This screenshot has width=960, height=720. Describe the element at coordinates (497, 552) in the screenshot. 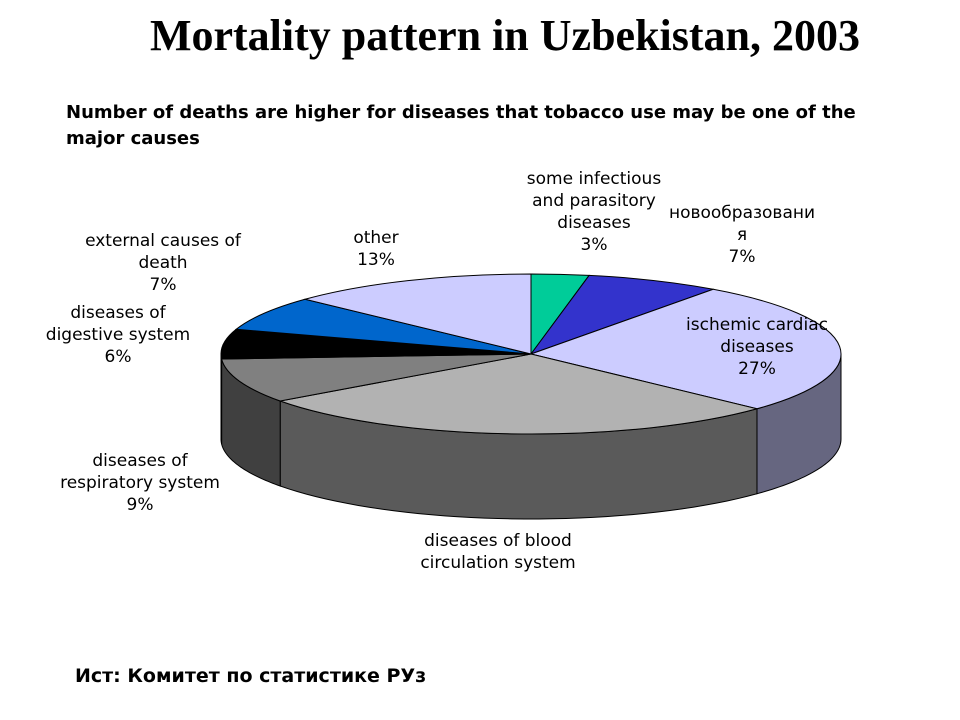

I see `slice-label-3: diseases of blood circulation system` at that location.